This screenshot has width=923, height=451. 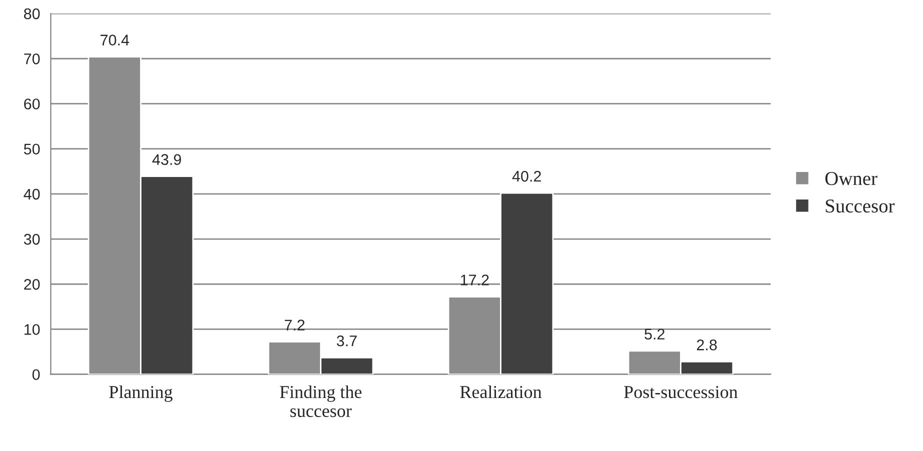 What do you see at coordinates (36, 374) in the screenshot?
I see `y-tick-label: 0` at bounding box center [36, 374].